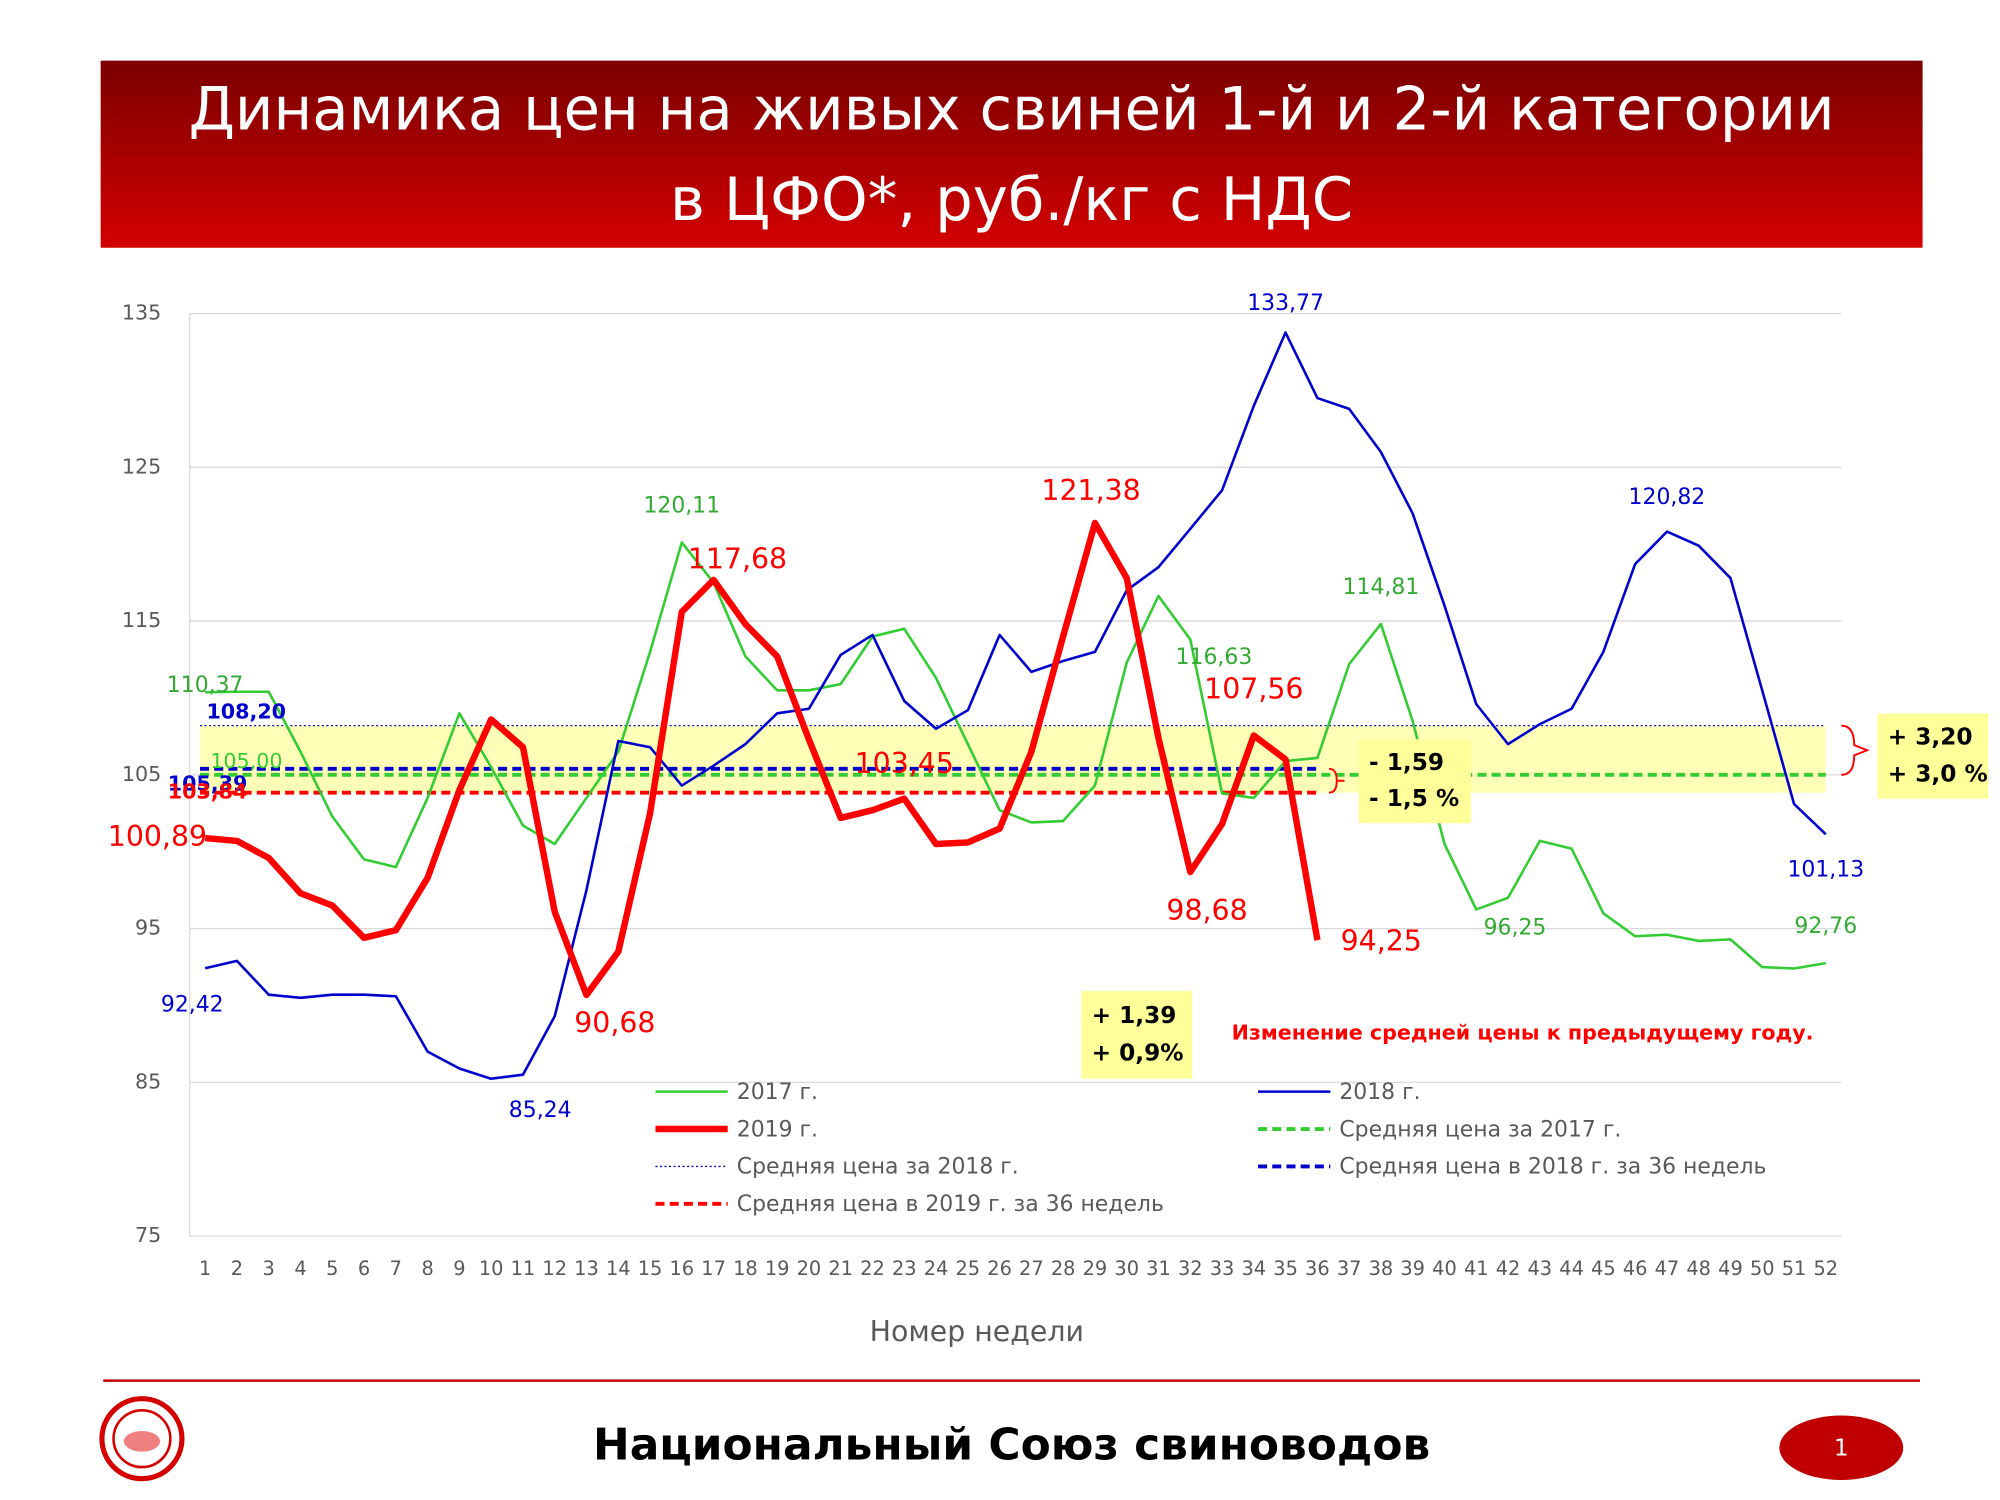  What do you see at coordinates (1134, 1015) in the screenshot?
I see `annotation-text: + 1,39` at bounding box center [1134, 1015].